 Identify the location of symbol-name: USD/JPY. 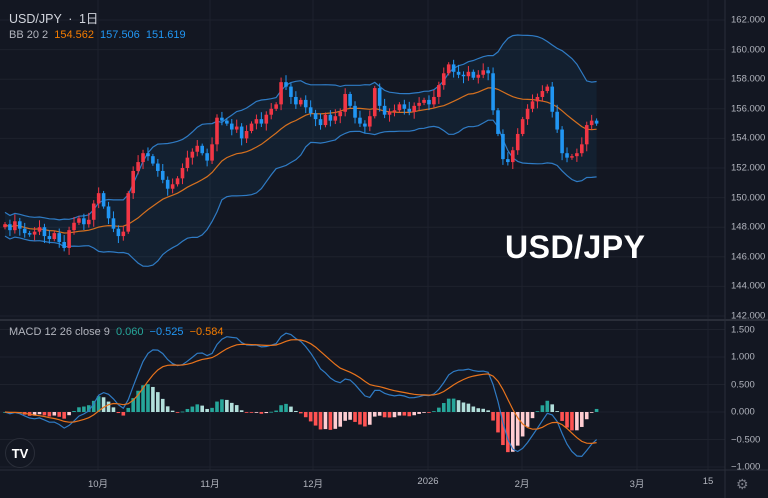
(35, 19).